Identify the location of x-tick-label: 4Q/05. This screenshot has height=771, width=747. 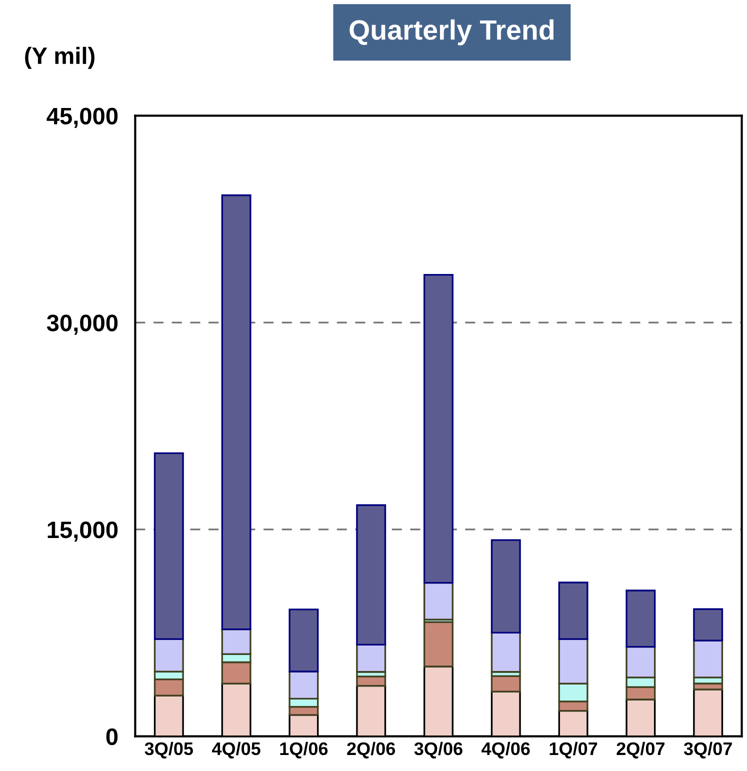
(236, 750).